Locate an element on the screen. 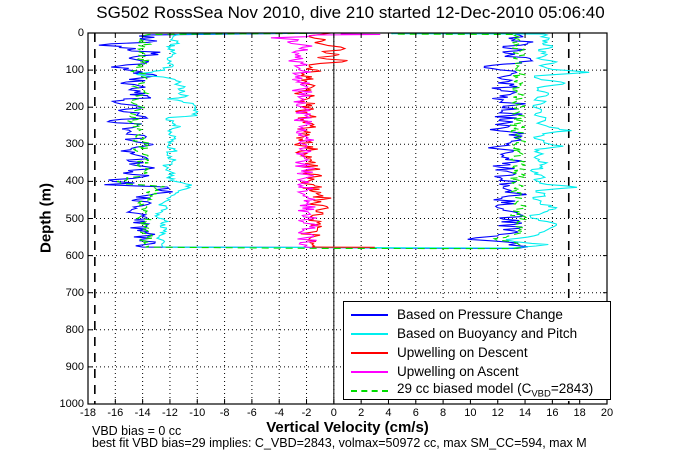  x-tick-label: 14 is located at coordinates (525, 413).